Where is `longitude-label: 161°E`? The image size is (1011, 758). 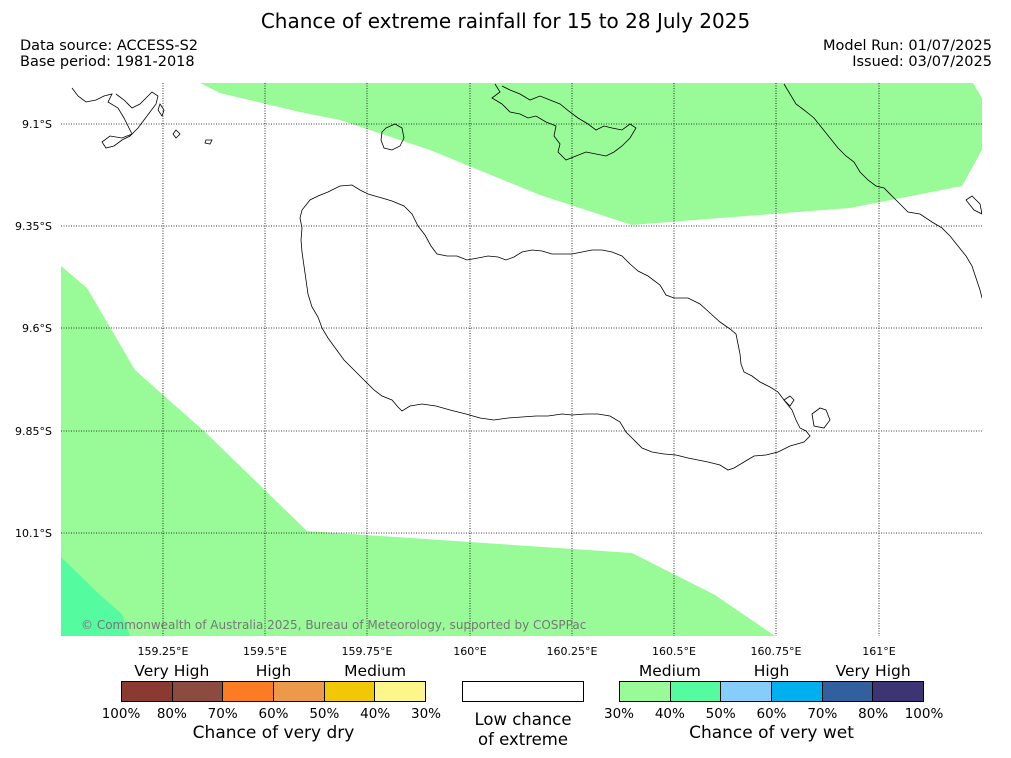
longitude-label: 161°E is located at coordinates (879, 651).